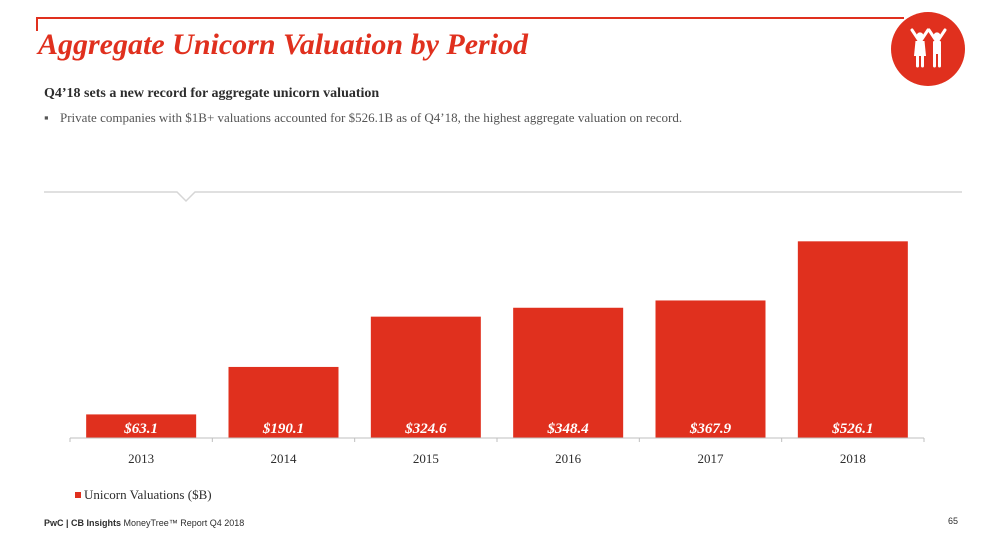 This screenshot has width=987, height=551. I want to click on chart-legend: Unicorn Valuations ($B), so click(143, 495).